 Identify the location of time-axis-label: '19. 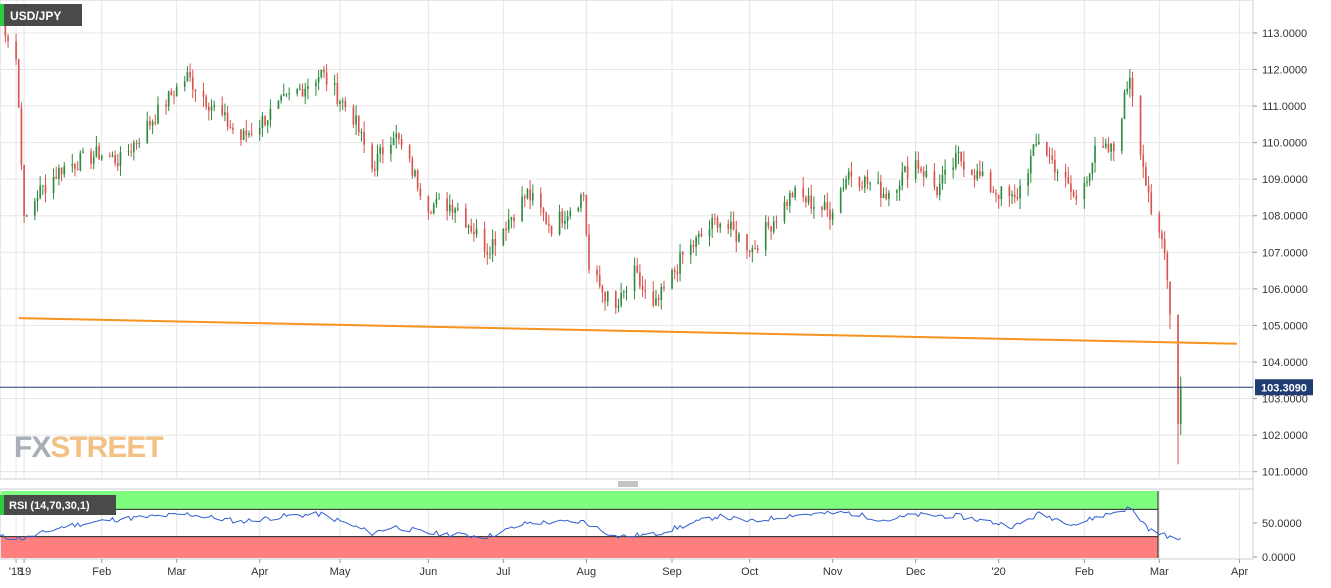
(24, 572).